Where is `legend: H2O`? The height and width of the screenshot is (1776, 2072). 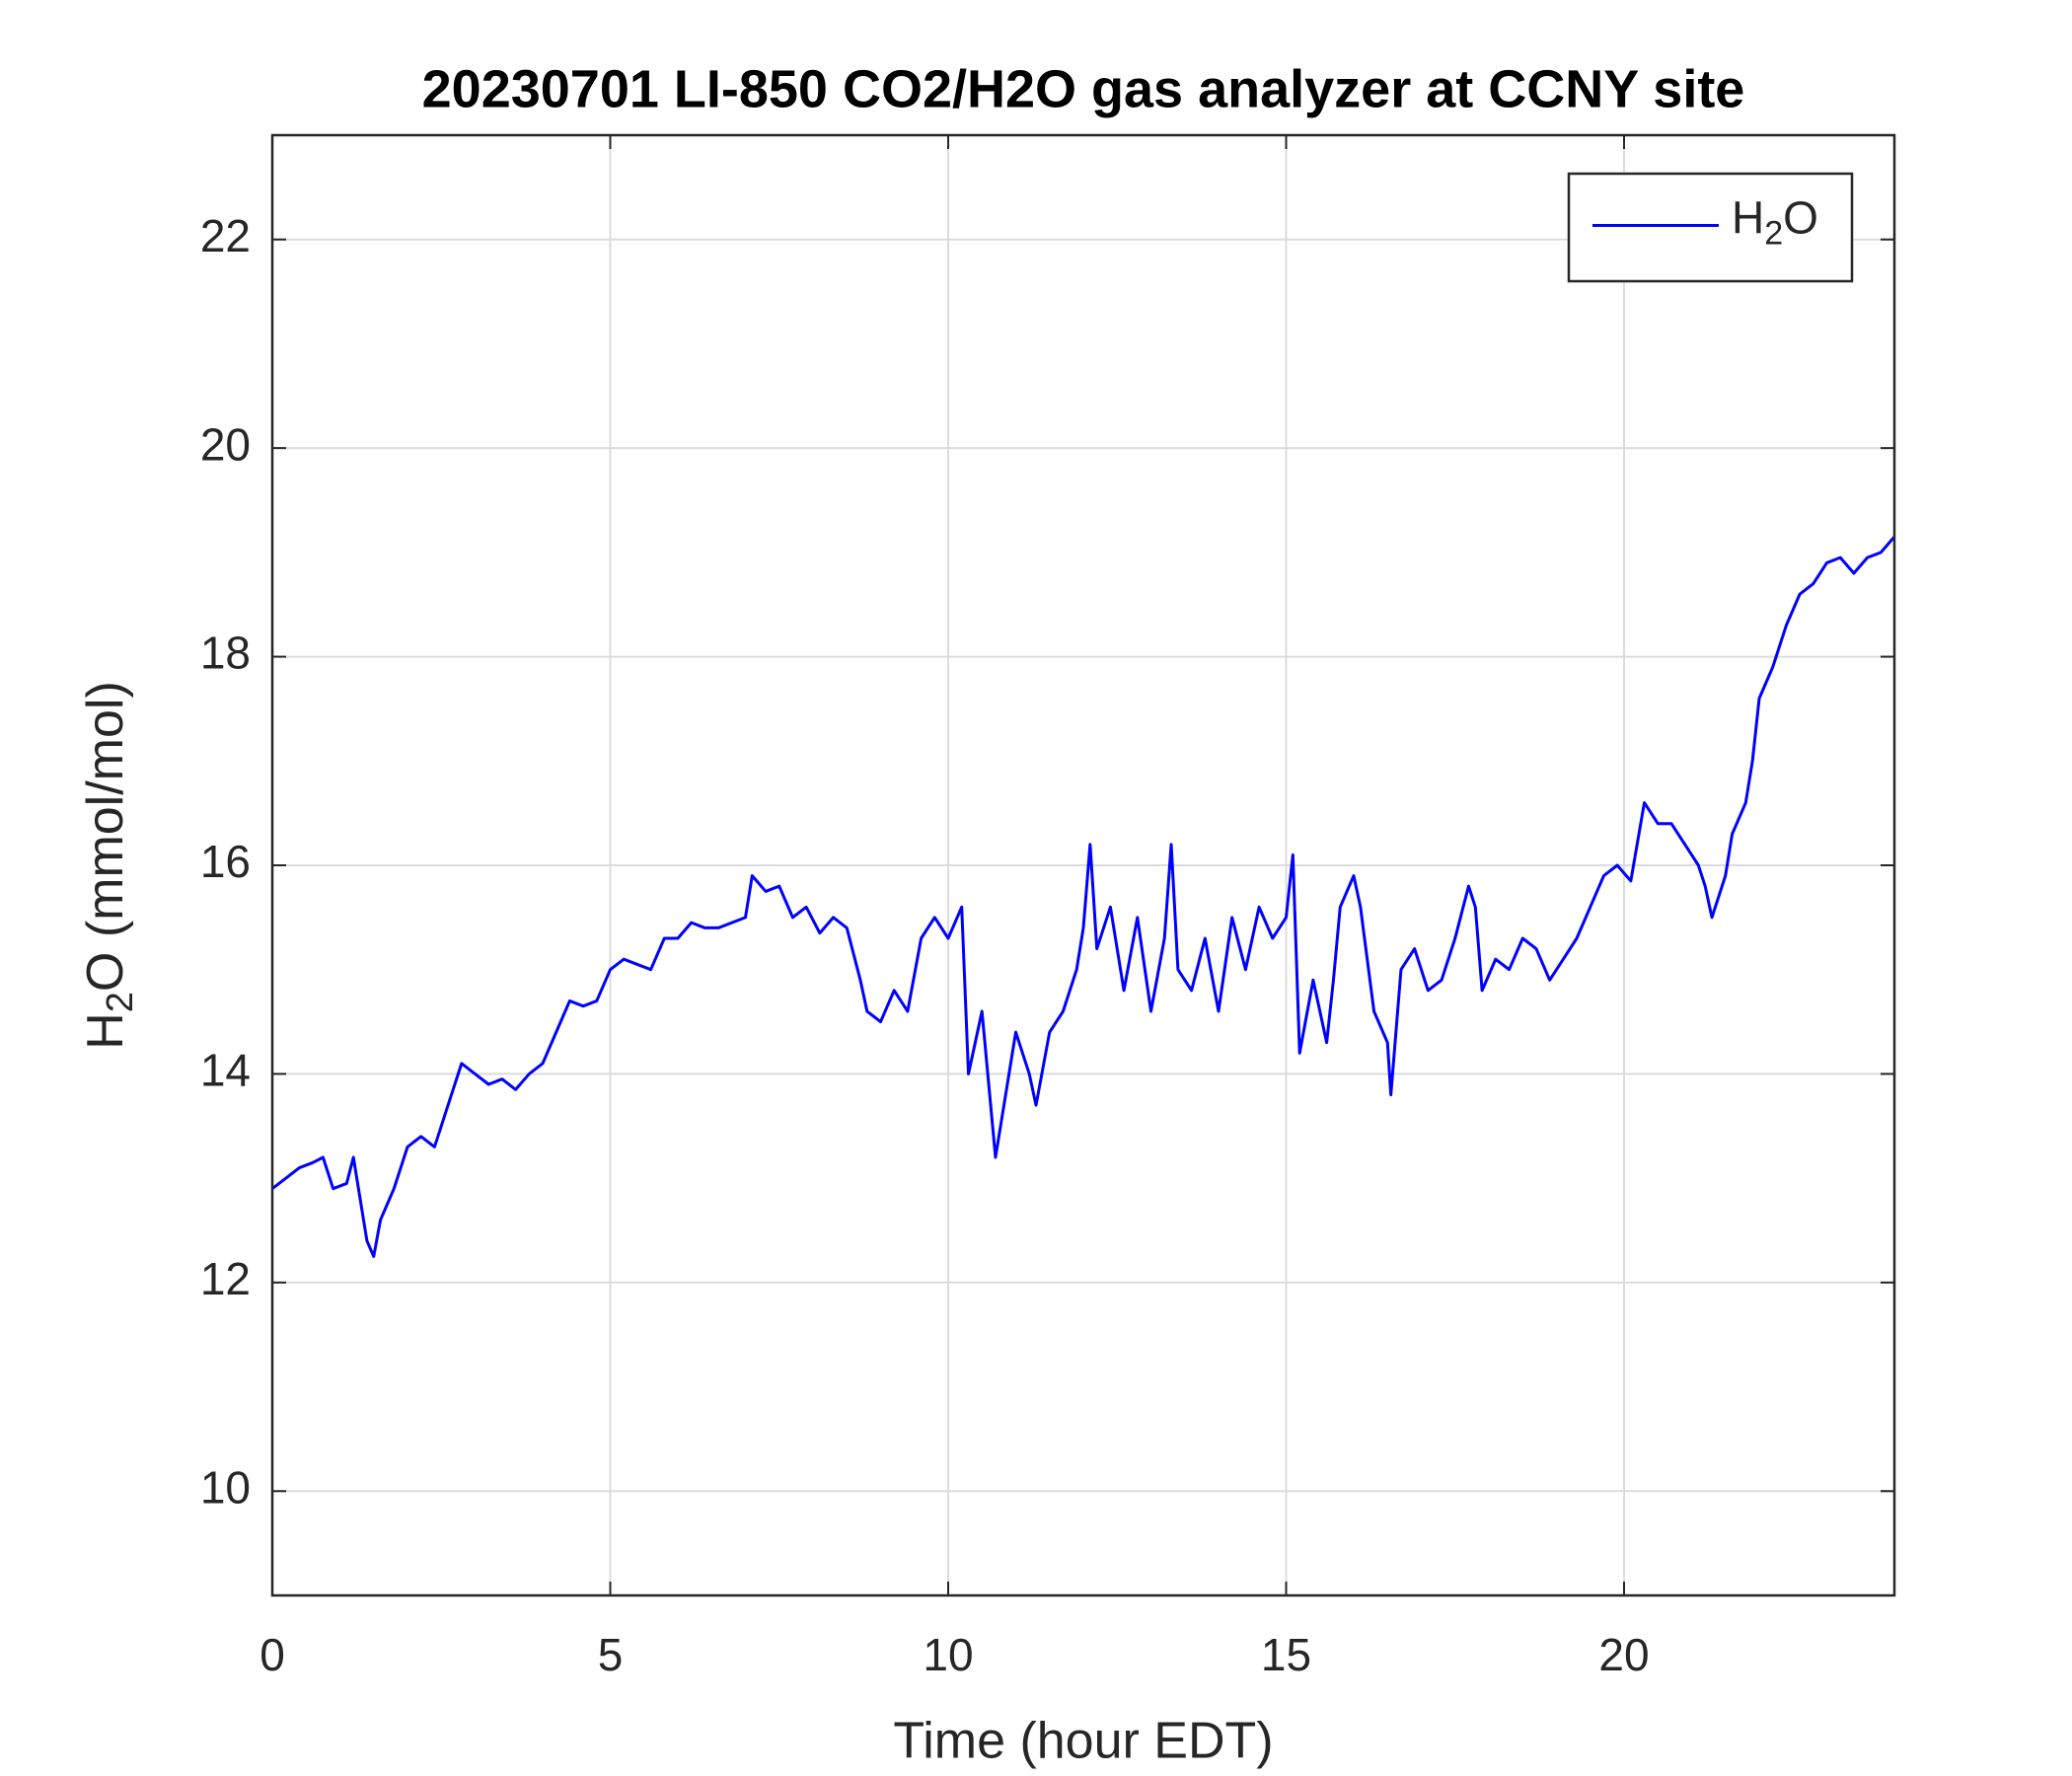 legend: H2O is located at coordinates (1711, 228).